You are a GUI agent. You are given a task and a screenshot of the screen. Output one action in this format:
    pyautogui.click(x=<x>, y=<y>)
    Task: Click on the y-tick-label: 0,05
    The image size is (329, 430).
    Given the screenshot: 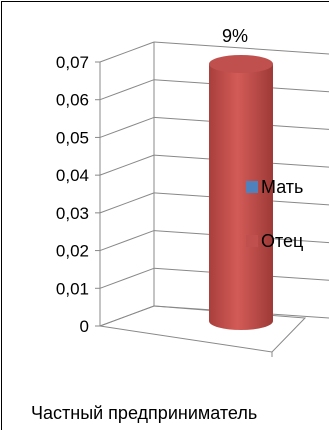 What is the action you would take?
    pyautogui.click(x=72, y=137)
    